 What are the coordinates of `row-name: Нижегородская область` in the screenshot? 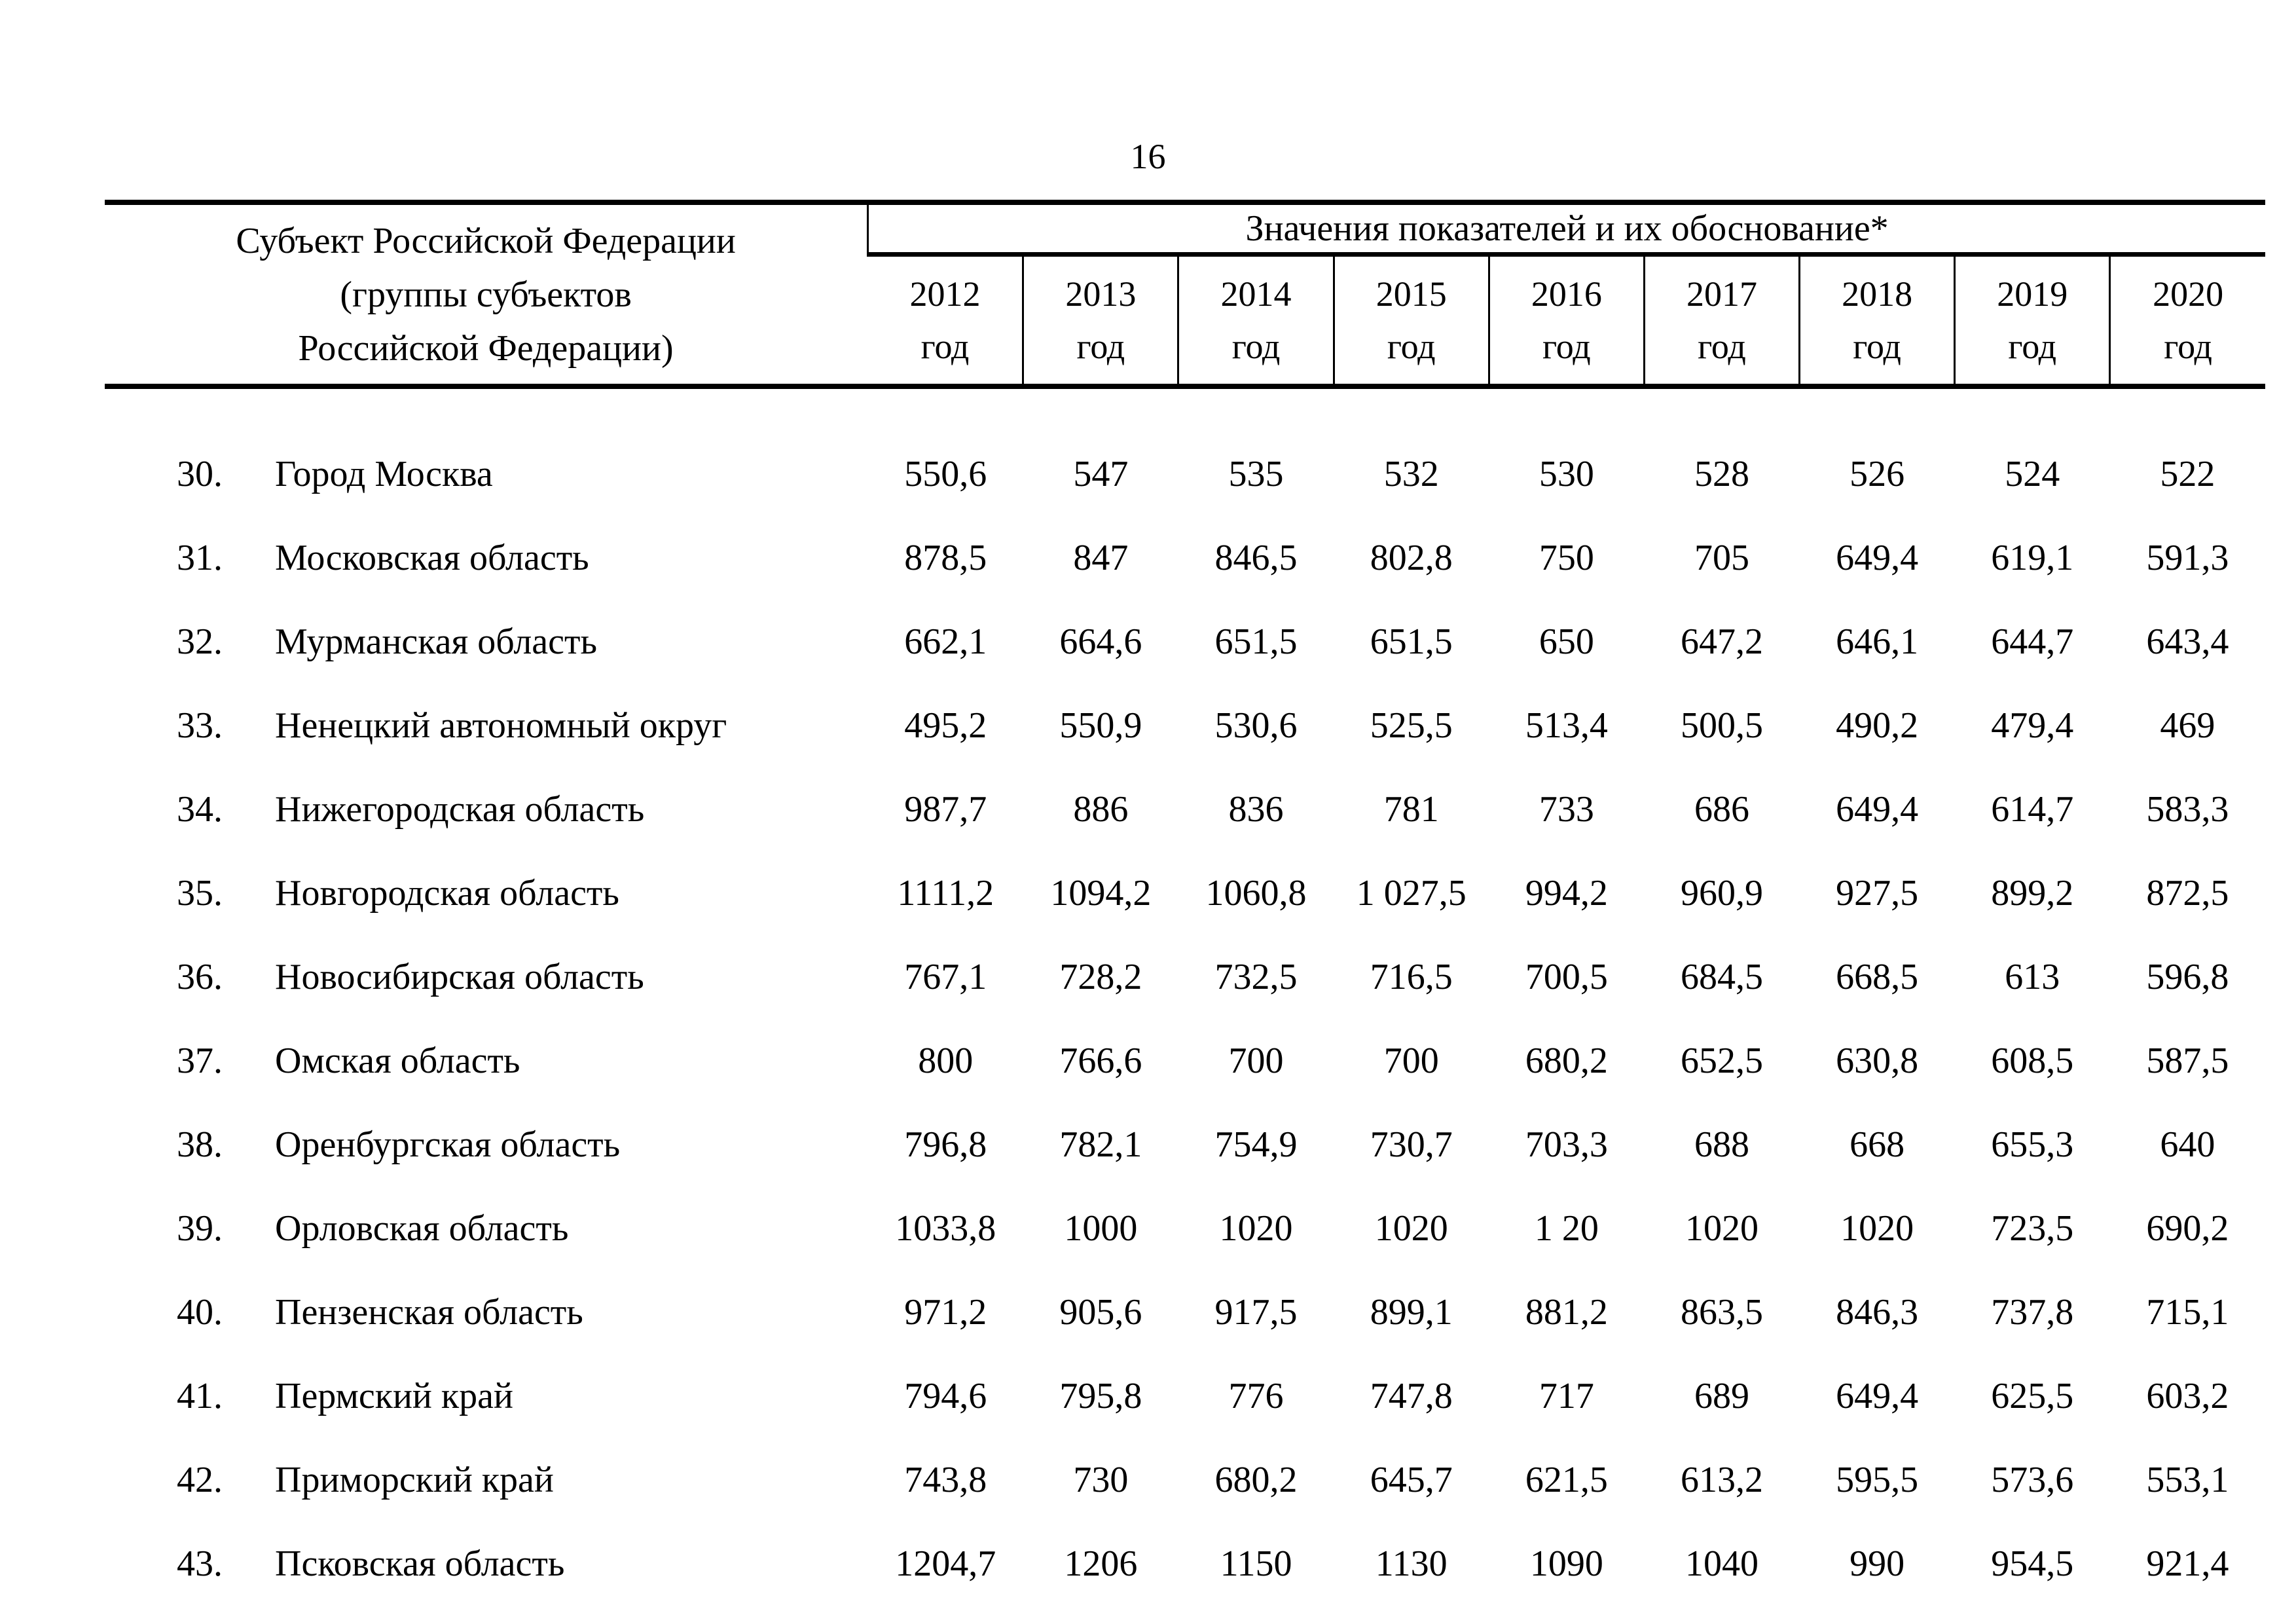 It's located at (460, 809).